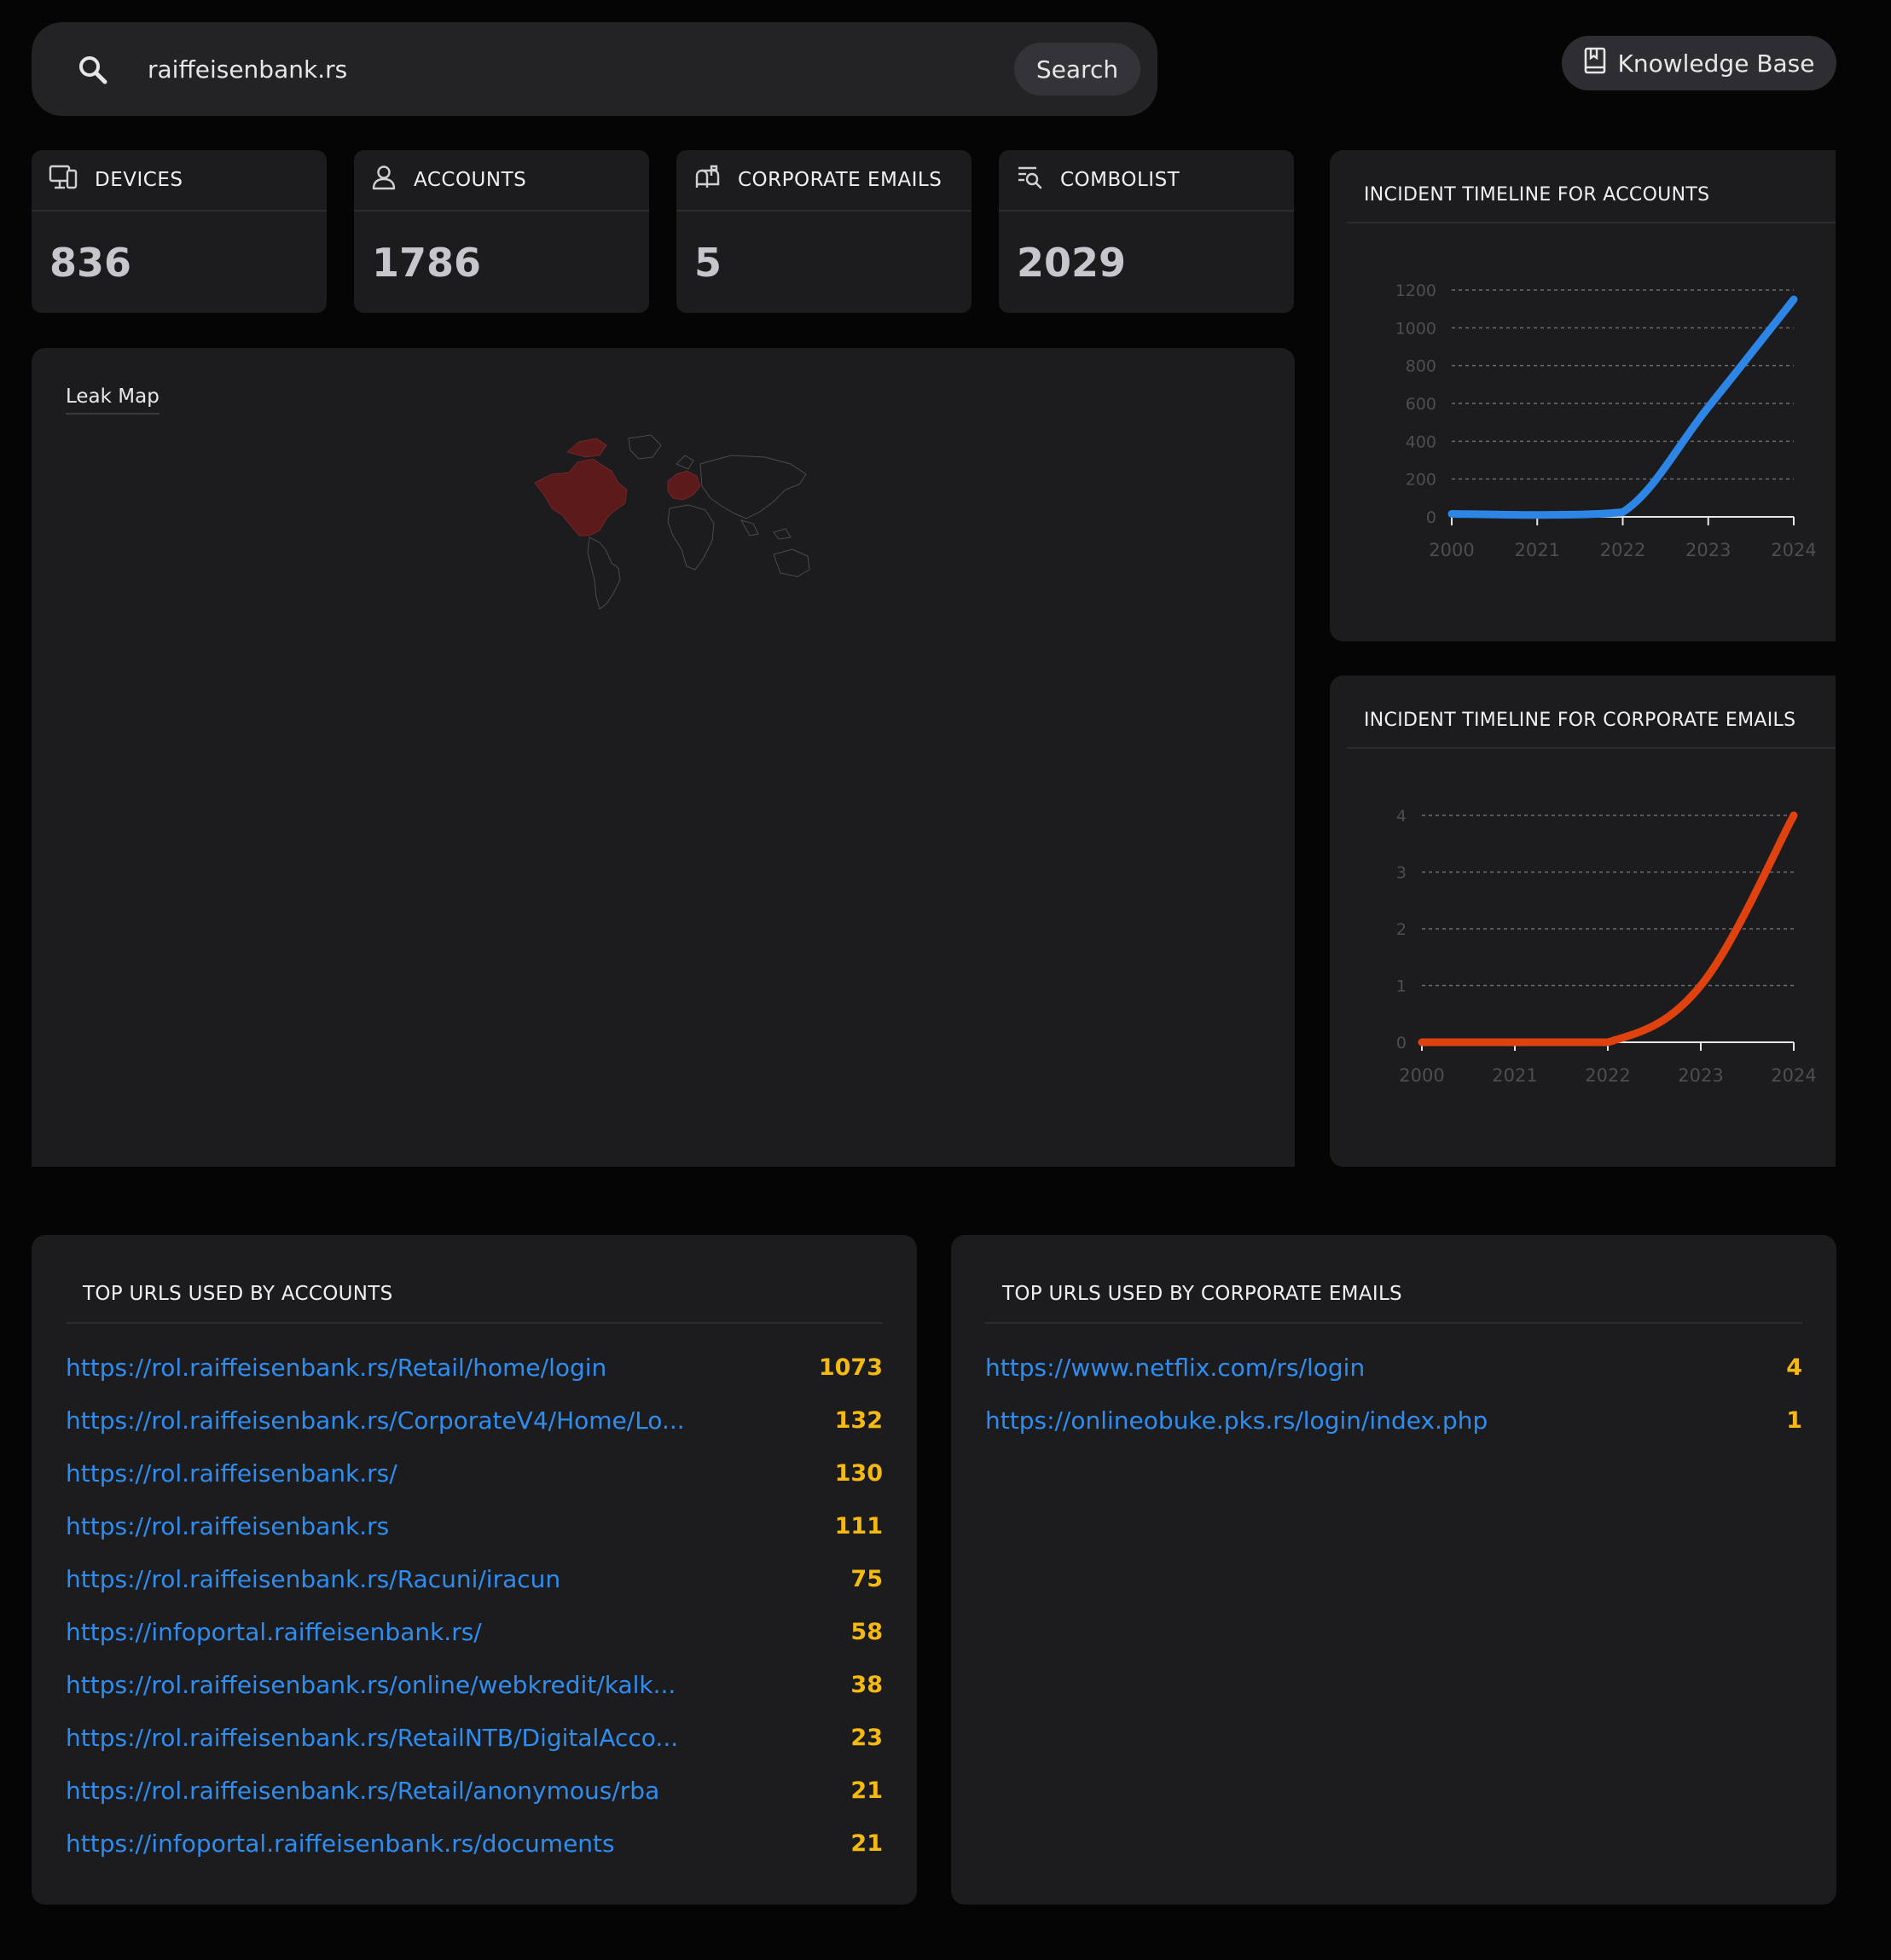 The width and height of the screenshot is (1891, 1960). I want to click on search-button: Search, so click(1077, 69).